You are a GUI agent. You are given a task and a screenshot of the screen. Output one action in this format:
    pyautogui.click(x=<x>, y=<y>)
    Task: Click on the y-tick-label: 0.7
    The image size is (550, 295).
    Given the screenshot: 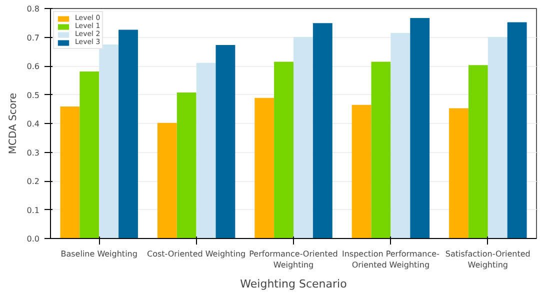 What is the action you would take?
    pyautogui.click(x=33, y=37)
    